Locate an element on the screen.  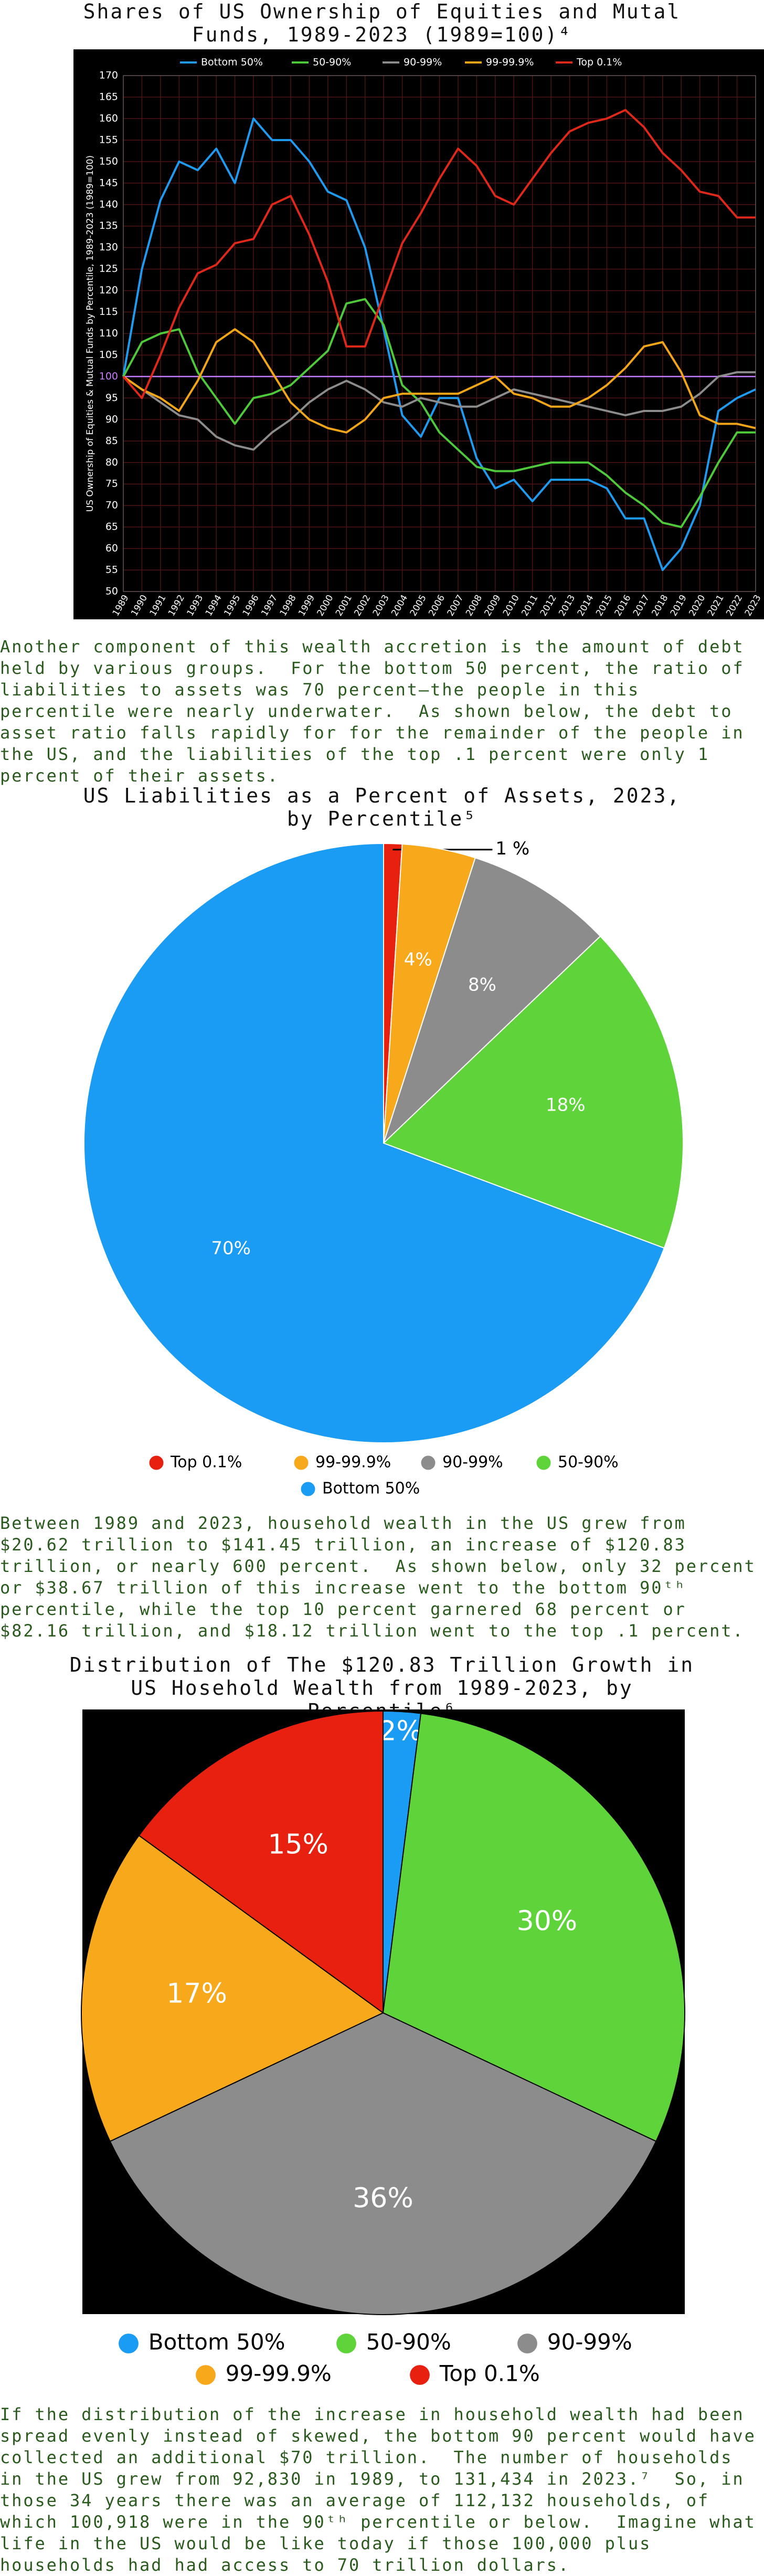
slice-label: 1 % is located at coordinates (512, 848).